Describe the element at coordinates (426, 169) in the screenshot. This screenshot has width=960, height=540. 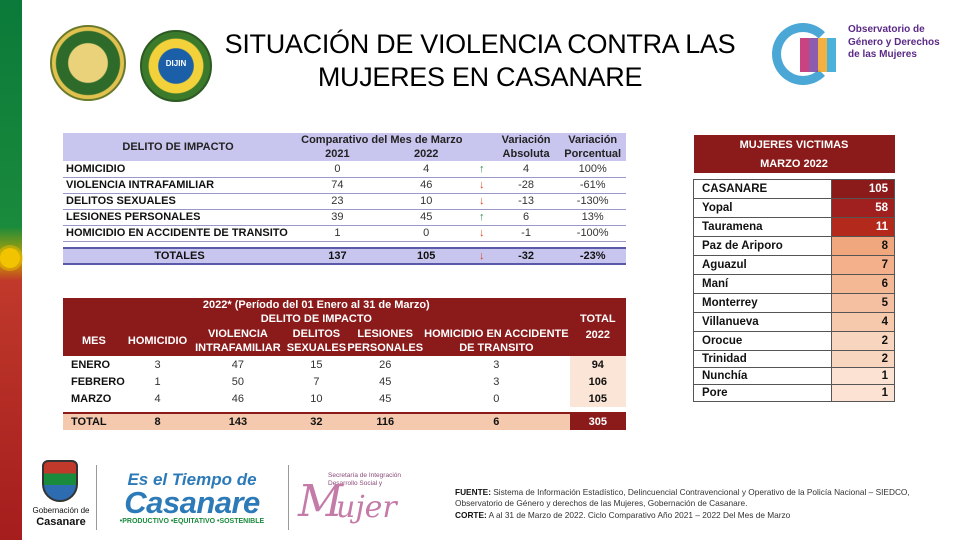
I see `value-2022: 4` at that location.